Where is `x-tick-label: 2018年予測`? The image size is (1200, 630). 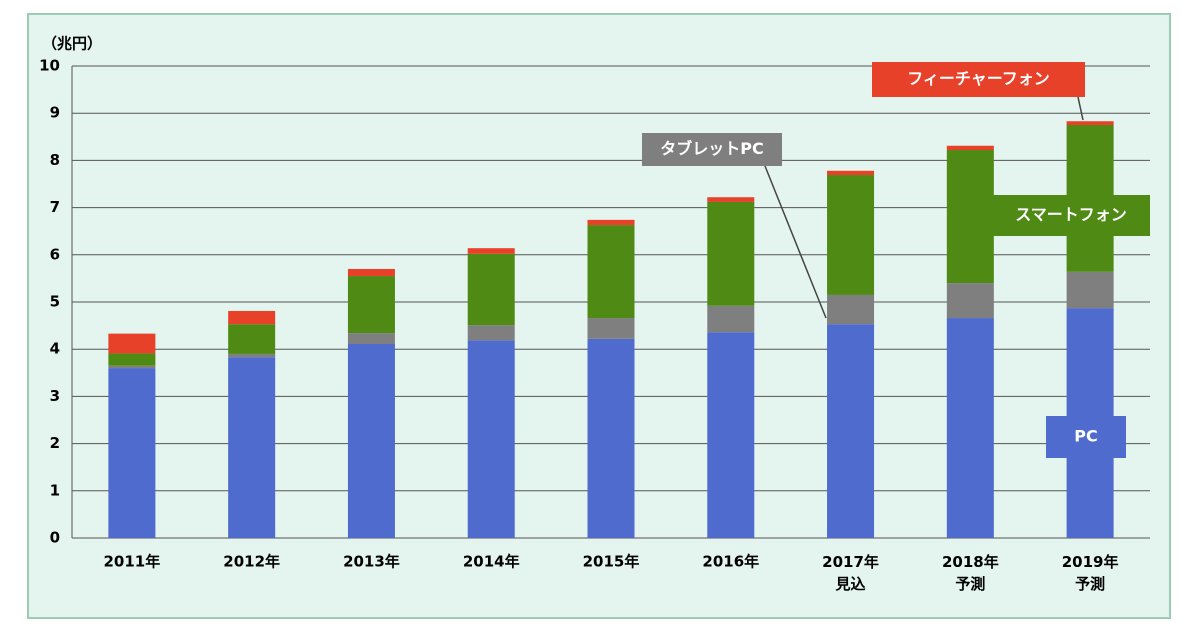 x-tick-label: 2018年予測 is located at coordinates (970, 573).